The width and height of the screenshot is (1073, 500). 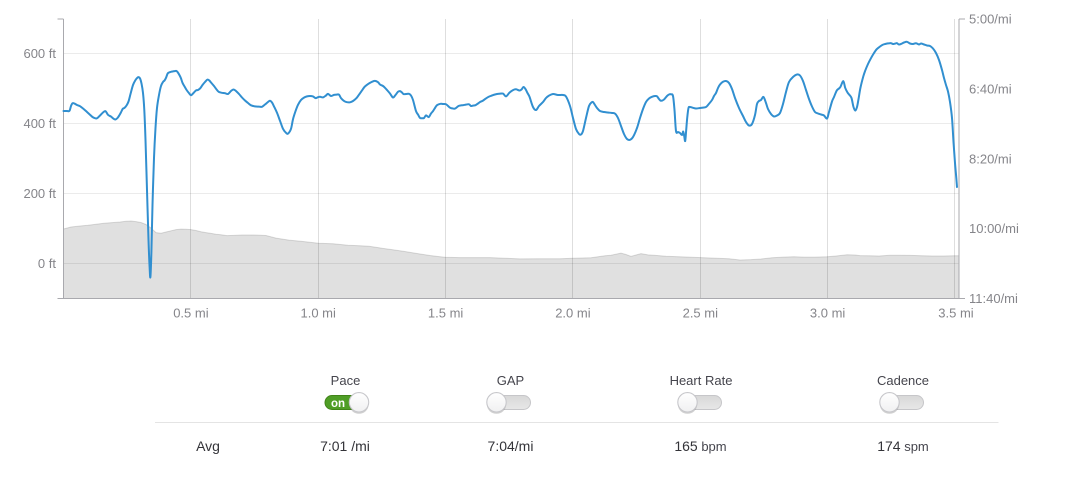 What do you see at coordinates (990, 19) in the screenshot?
I see `svg-text: 5:00/mi` at bounding box center [990, 19].